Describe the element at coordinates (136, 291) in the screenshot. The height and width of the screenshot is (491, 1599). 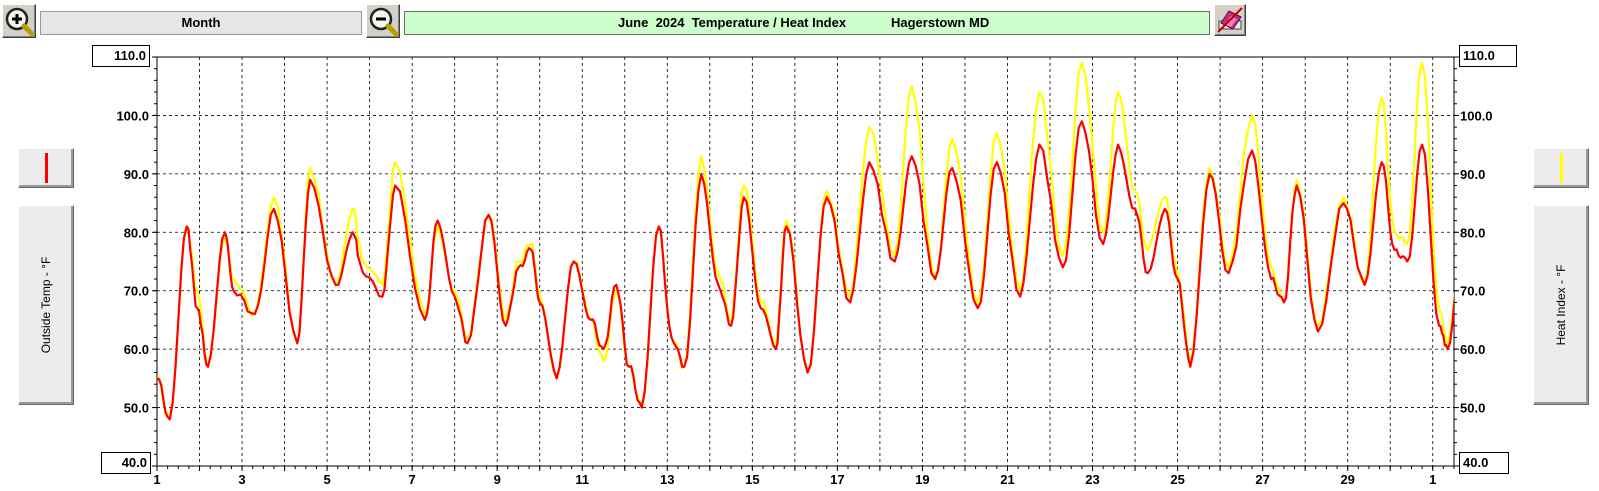
I see `y-tick-label-left: 70.0` at that location.